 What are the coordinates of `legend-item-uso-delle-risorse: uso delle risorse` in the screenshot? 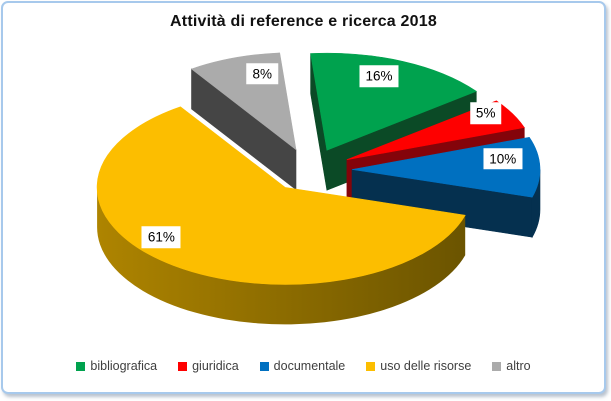 It's located at (418, 366).